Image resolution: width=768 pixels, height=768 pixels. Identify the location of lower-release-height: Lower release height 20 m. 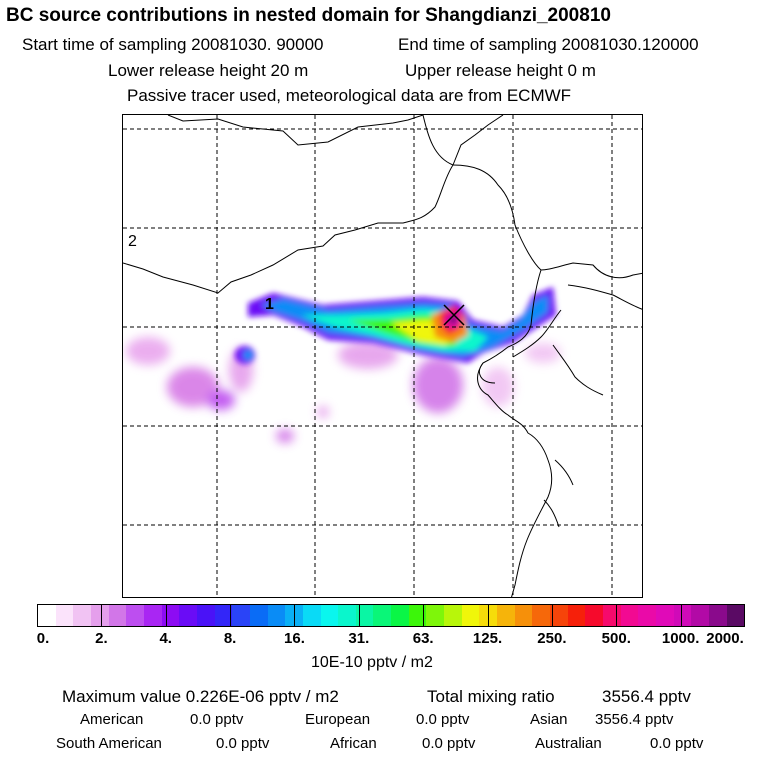
(208, 70).